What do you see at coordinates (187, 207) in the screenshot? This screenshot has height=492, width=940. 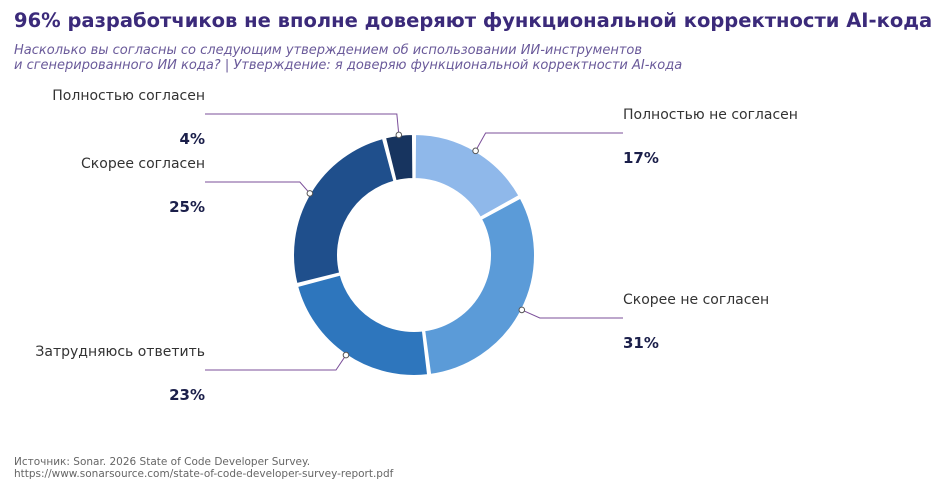 I see `slice-value-4: 25%` at bounding box center [187, 207].